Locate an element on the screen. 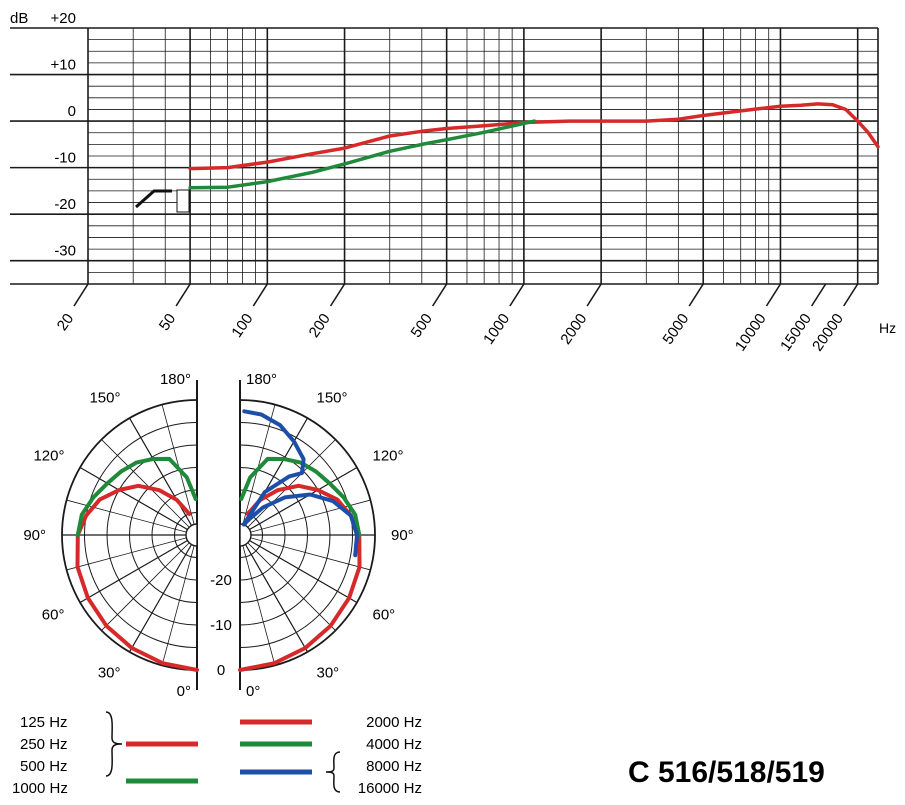  series-line-red is located at coordinates (534, 136).